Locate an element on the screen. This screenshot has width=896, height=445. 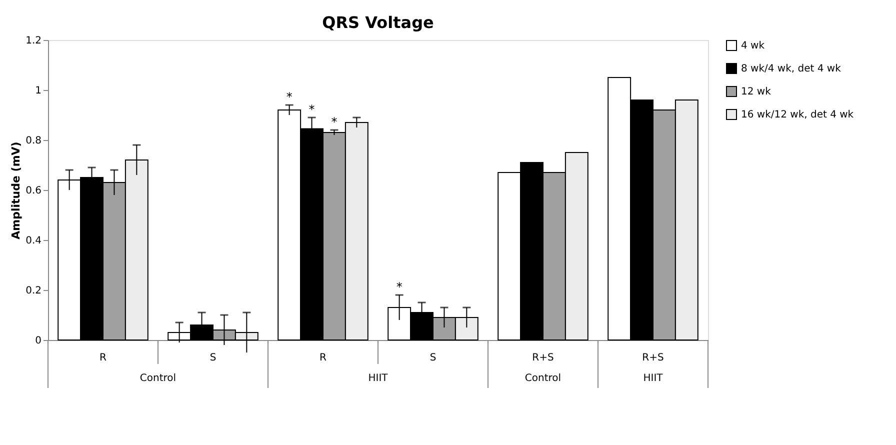
y-tick-label: 1 is located at coordinates (38, 91).